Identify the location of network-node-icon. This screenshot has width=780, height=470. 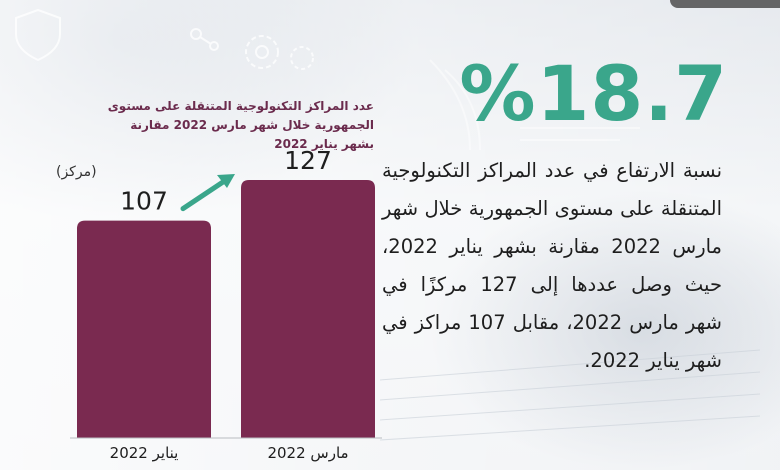
(196, 34).